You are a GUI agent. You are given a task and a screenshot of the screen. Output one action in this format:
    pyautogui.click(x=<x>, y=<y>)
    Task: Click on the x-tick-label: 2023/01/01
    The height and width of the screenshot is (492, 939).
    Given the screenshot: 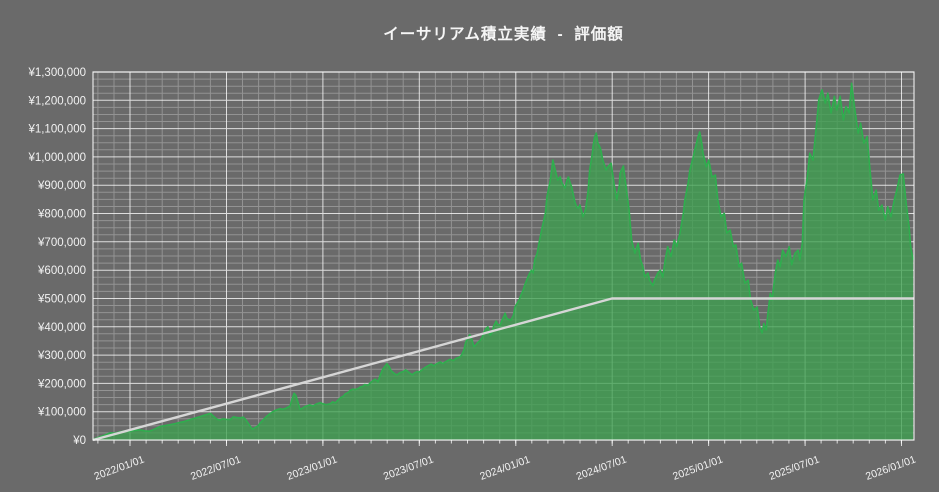 What is the action you would take?
    pyautogui.click(x=312, y=467)
    